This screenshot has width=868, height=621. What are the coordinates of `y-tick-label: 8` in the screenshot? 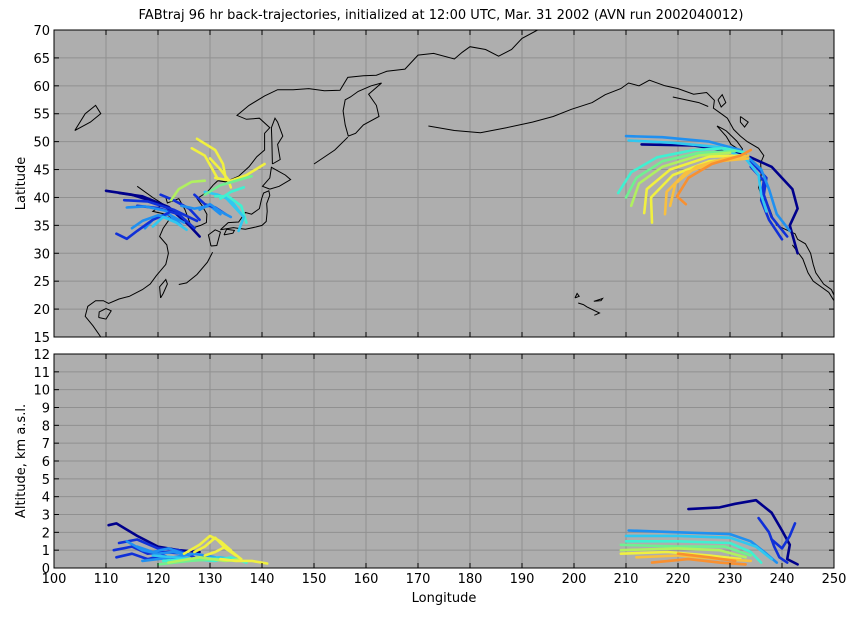 It's located at (46, 426).